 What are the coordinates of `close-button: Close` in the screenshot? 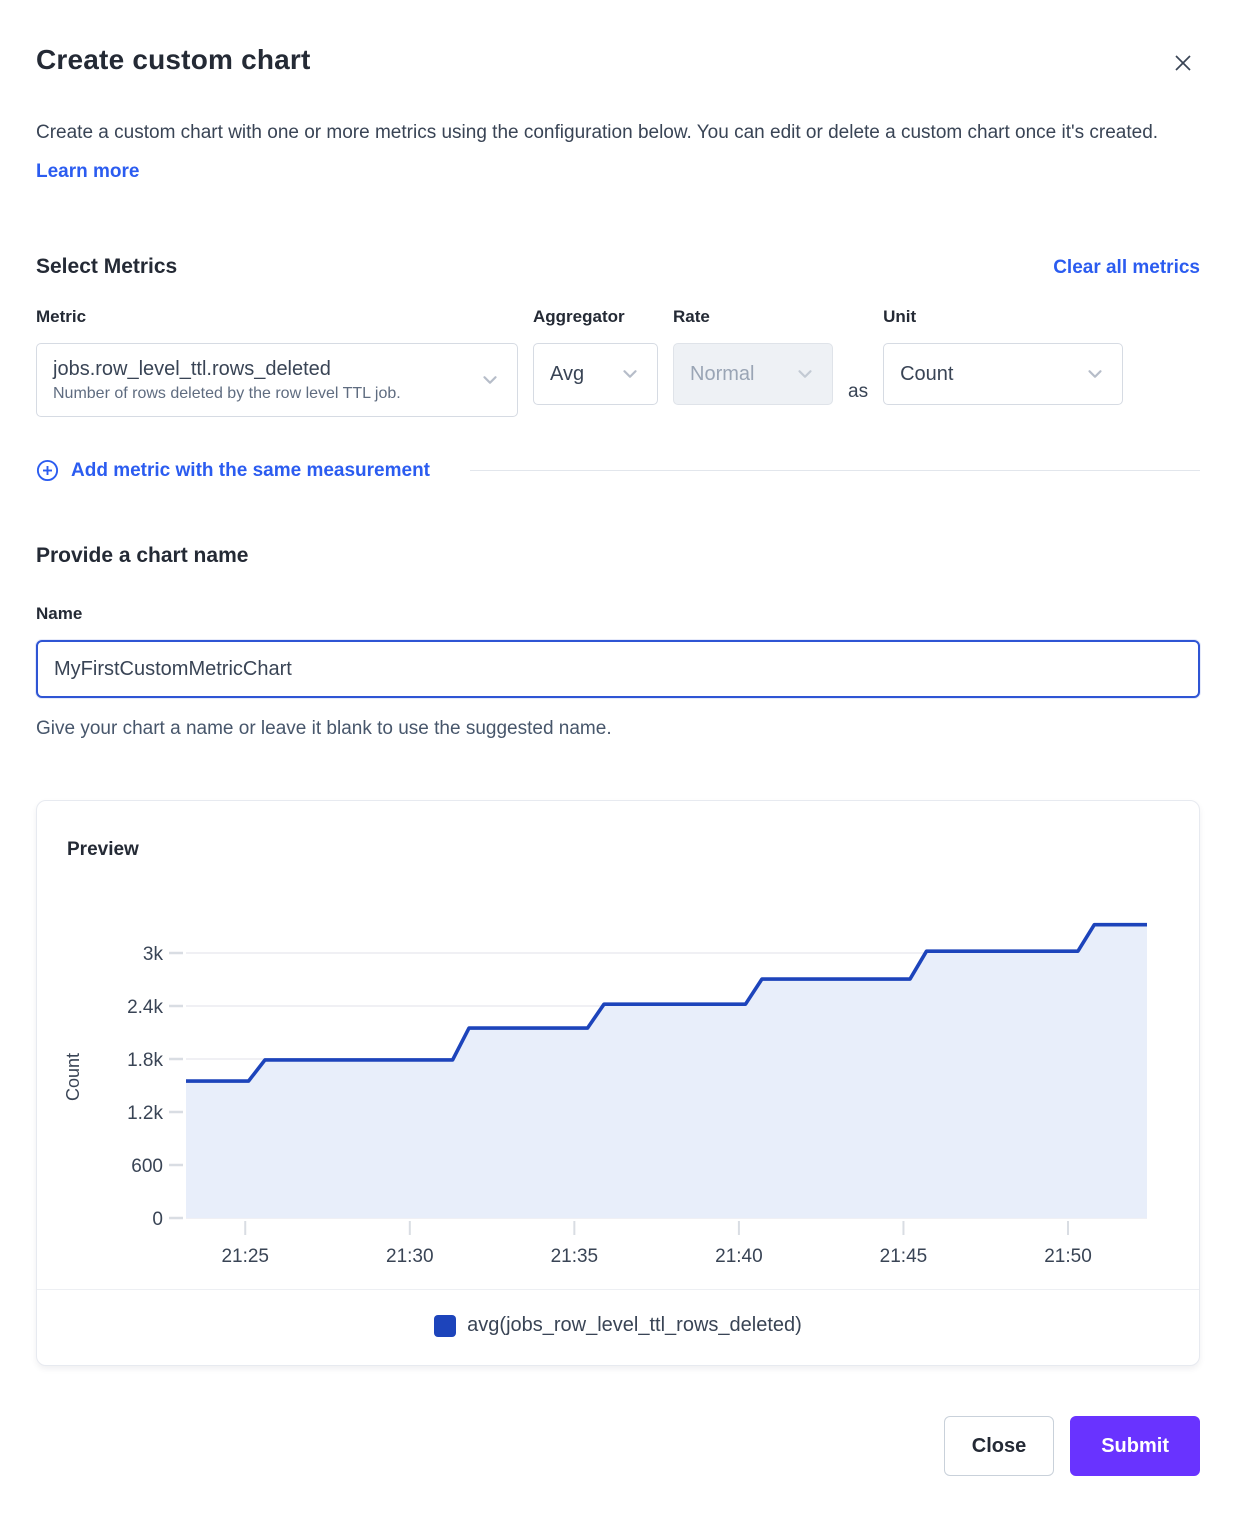 It's located at (999, 1446).